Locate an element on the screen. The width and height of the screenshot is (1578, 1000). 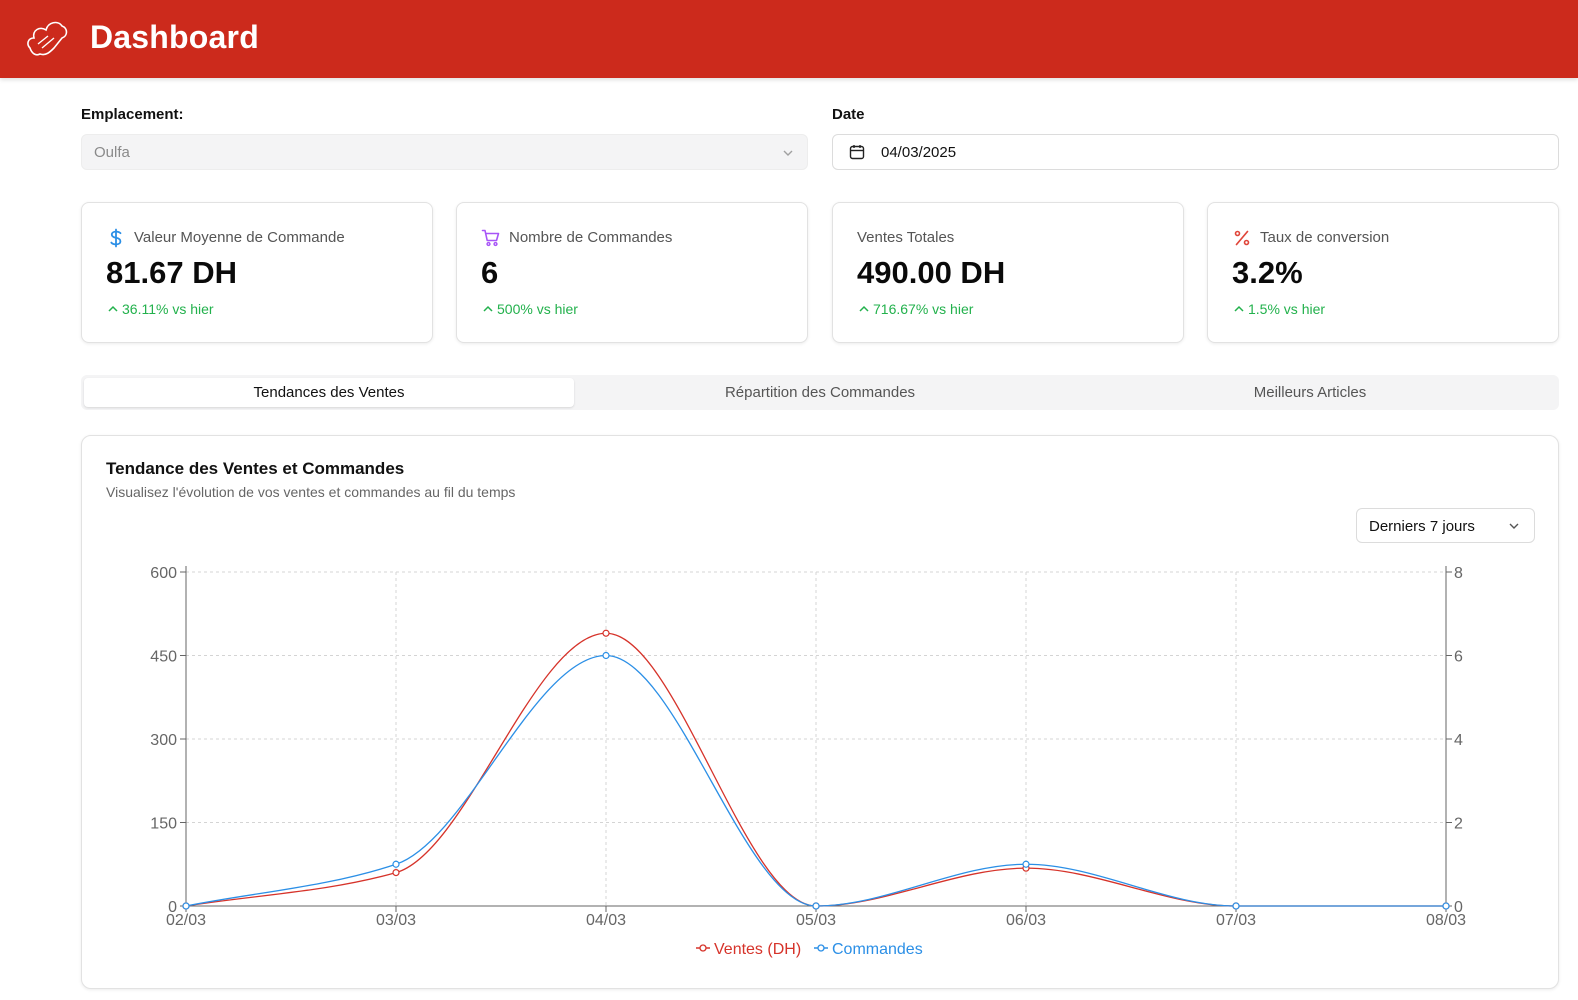
date-picker: 04/03/2025 is located at coordinates (1195, 152).